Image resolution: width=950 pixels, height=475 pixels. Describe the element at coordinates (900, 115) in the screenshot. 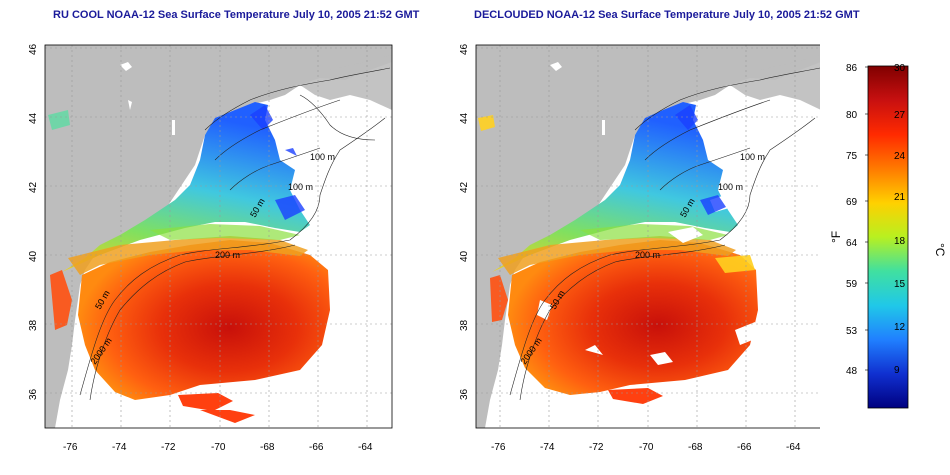

I see `c-tick: 27` at that location.